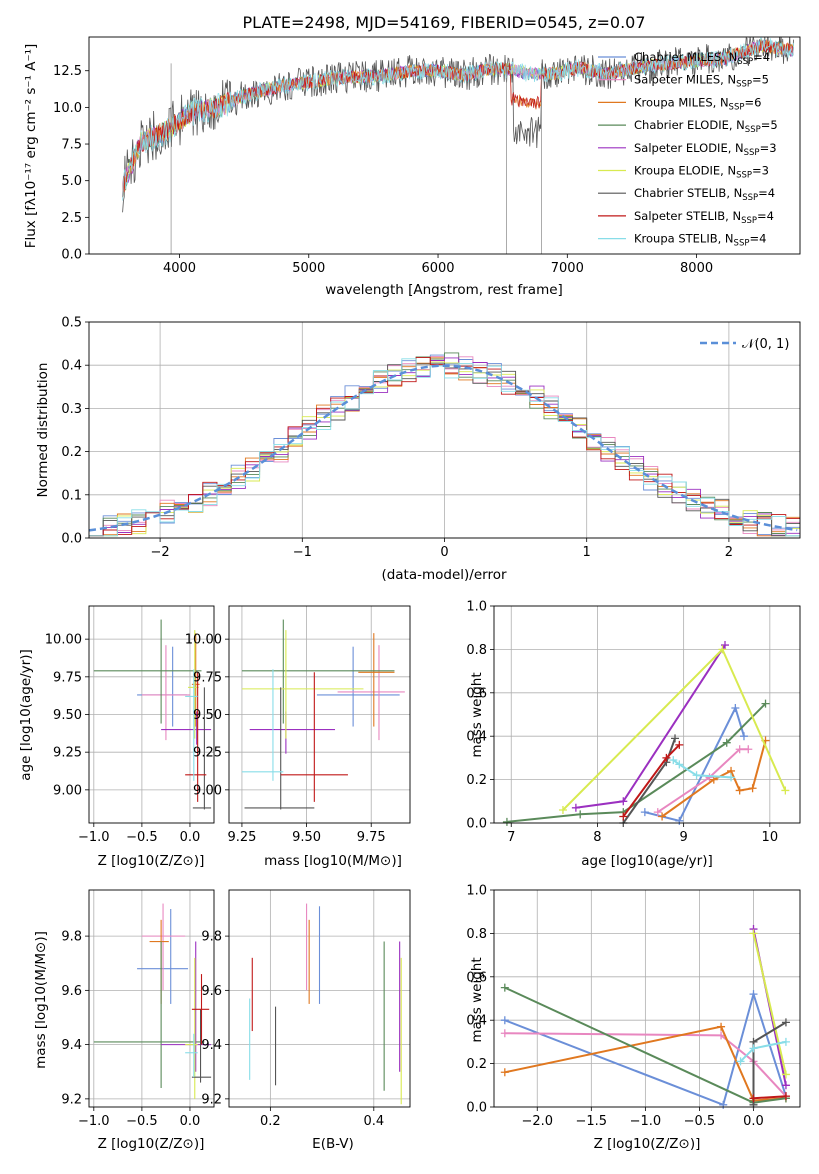 This screenshot has height=1174, width=819. Describe the element at coordinates (31, 146) in the screenshot. I see `spectrum-ylabel: Flux [fλ10⁻¹⁷ erg cm⁻² s⁻¹ A⁻¹]` at that location.